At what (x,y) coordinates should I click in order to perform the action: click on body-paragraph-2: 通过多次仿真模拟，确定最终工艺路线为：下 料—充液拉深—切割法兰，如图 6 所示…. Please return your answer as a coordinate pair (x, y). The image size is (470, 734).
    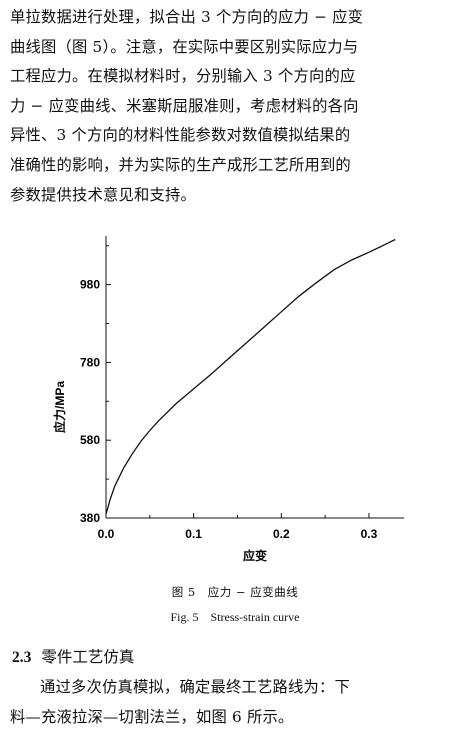
    Looking at the image, I should click on (236, 702).